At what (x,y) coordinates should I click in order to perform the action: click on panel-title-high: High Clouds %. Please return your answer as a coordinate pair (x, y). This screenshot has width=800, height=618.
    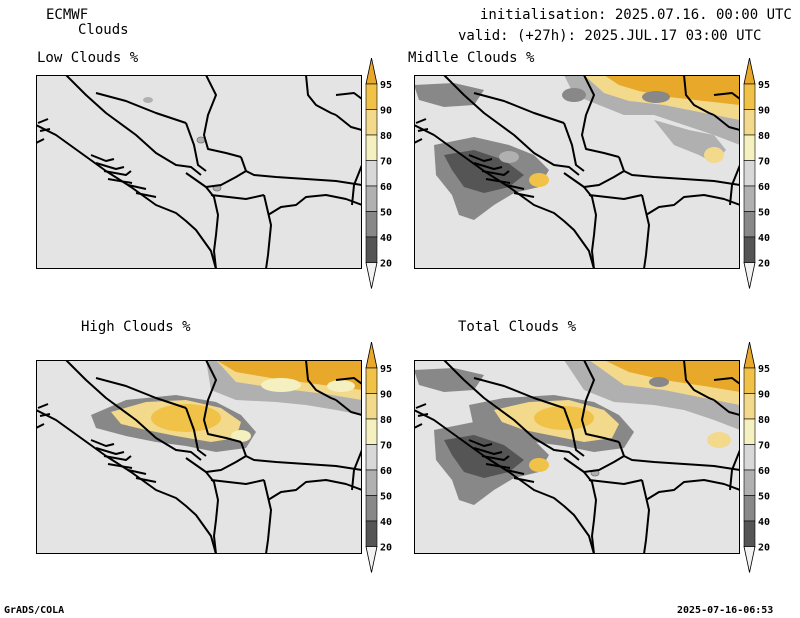
    Looking at the image, I should click on (136, 327).